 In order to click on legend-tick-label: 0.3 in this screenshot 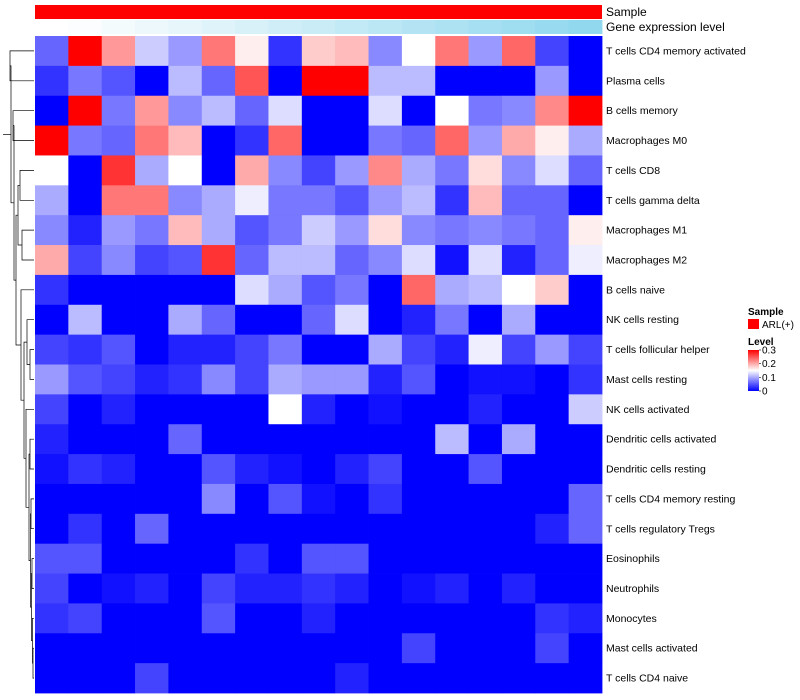, I will do `click(769, 351)`.